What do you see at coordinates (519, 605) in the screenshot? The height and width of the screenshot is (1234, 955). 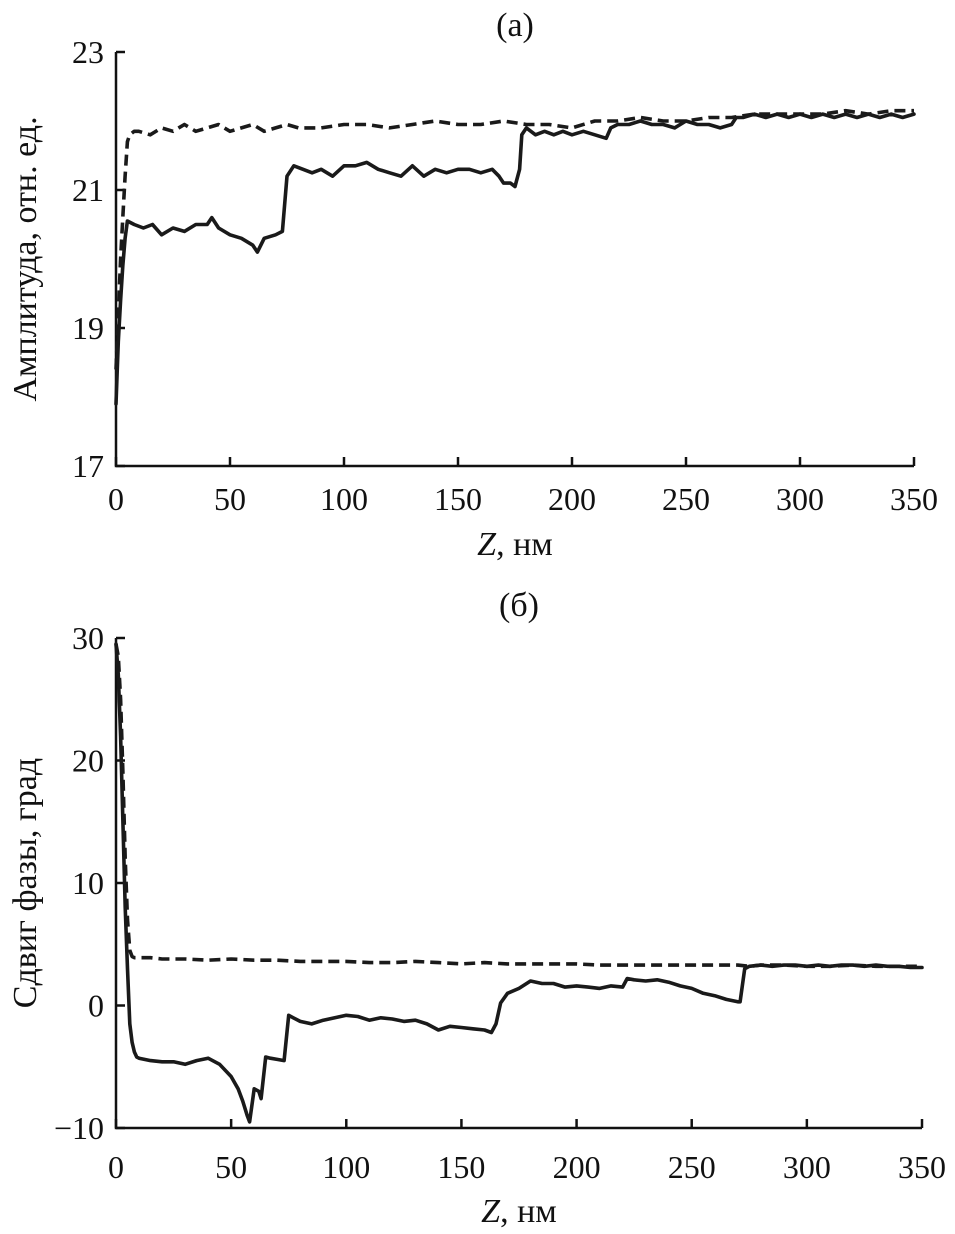 I see `panel-title: (б)` at bounding box center [519, 605].